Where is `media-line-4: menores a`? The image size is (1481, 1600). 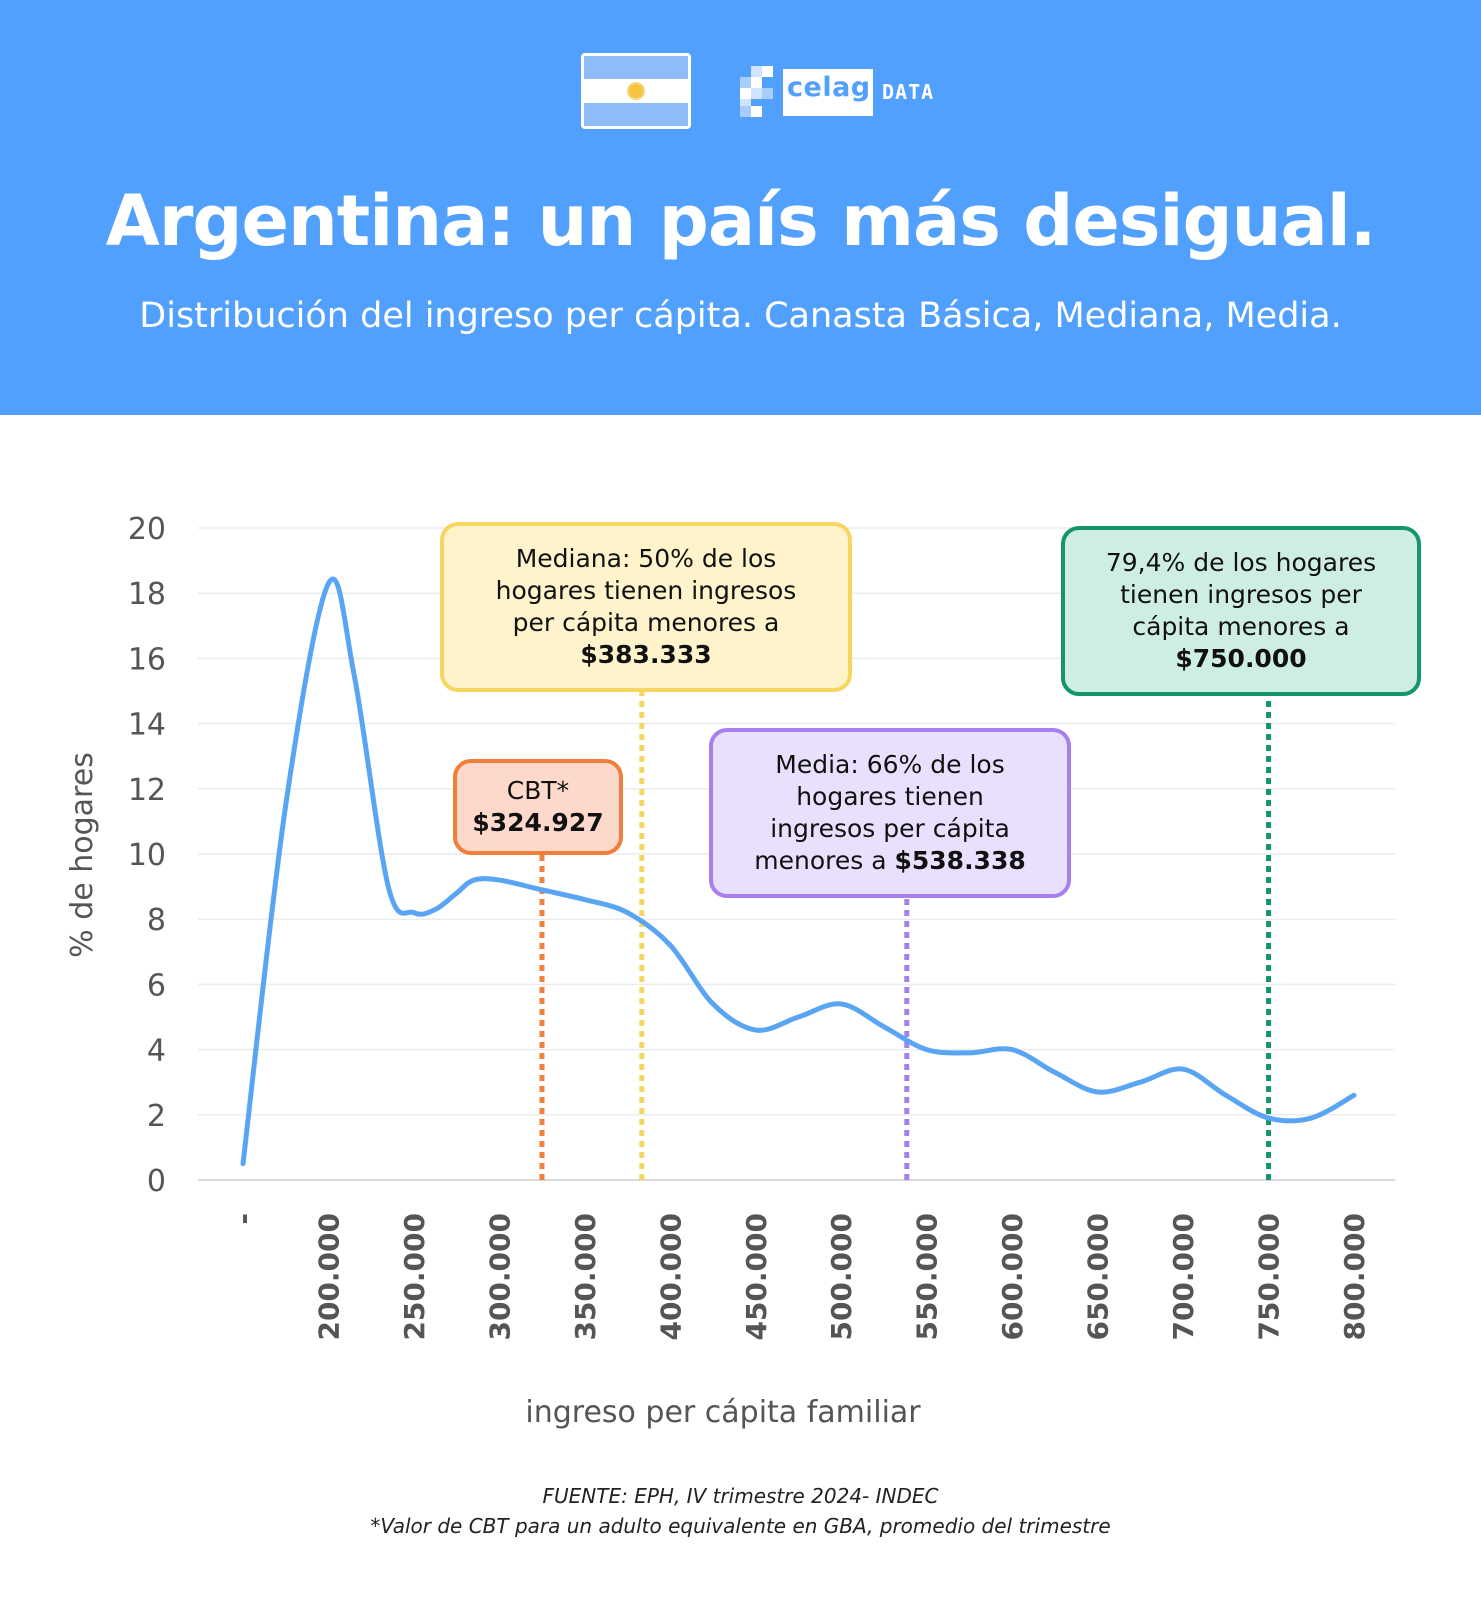 media-line-4: menores a is located at coordinates (824, 860).